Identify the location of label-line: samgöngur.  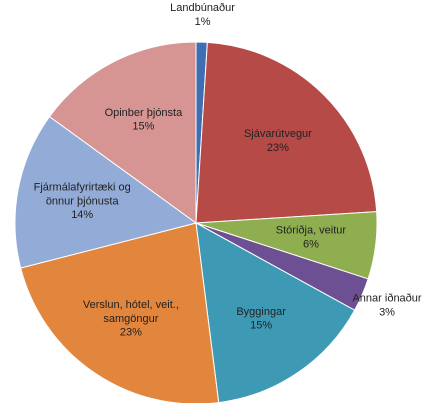
(130, 319).